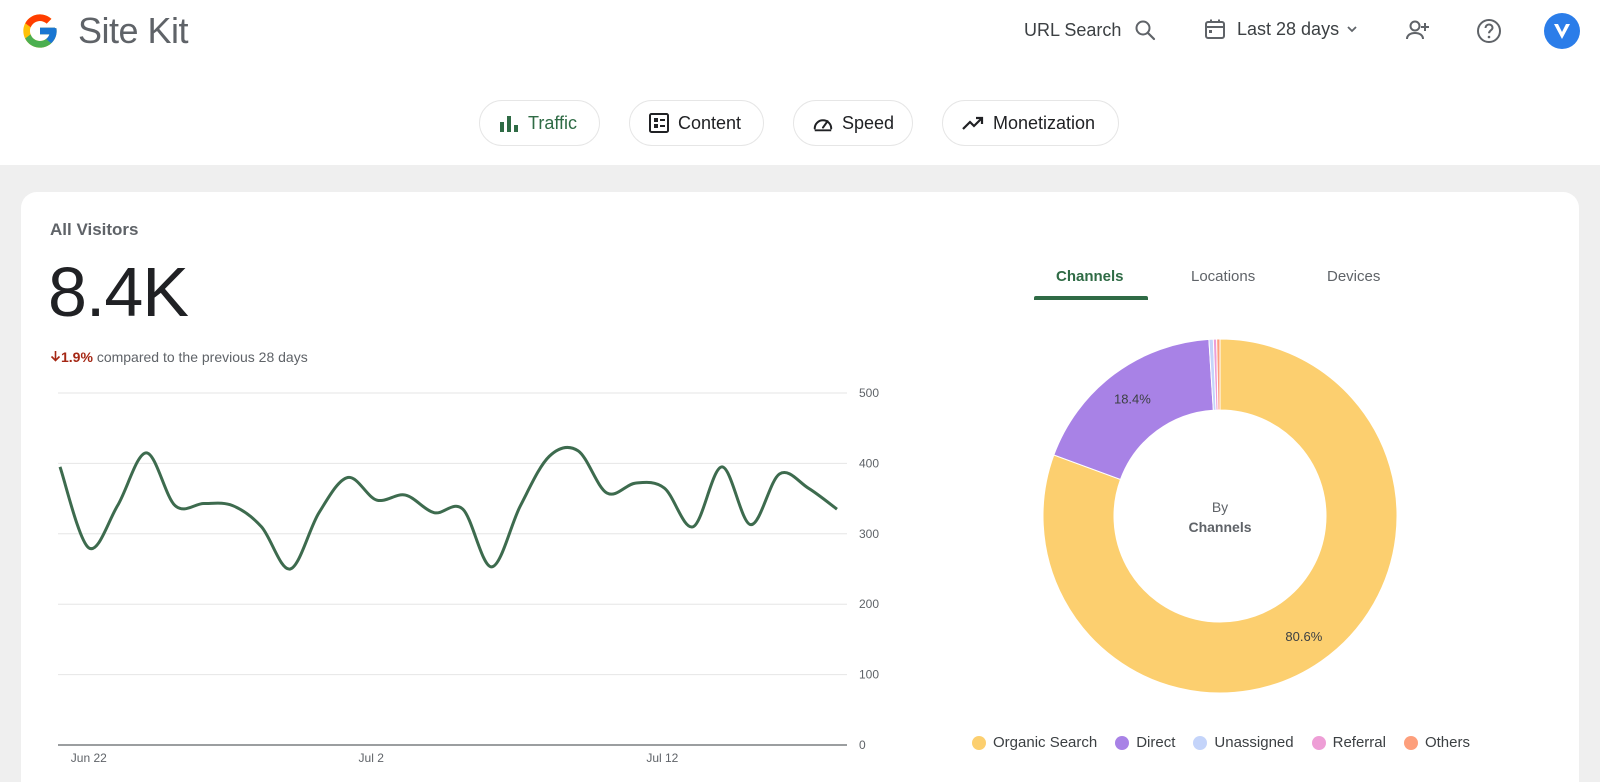  What do you see at coordinates (867, 122) in the screenshot?
I see `nav-speed-label: Speed` at bounding box center [867, 122].